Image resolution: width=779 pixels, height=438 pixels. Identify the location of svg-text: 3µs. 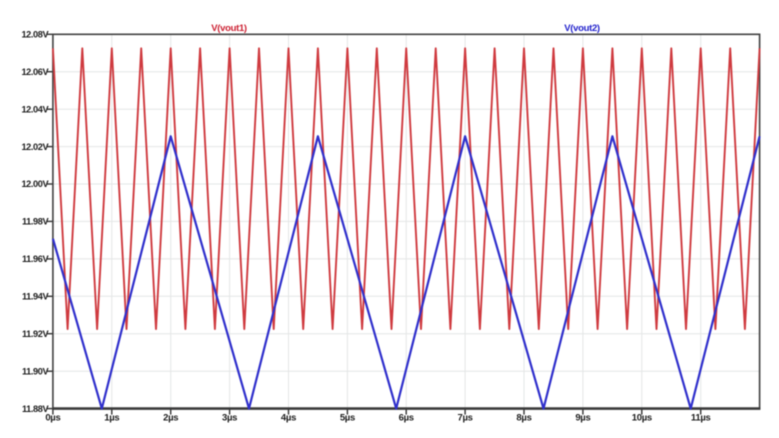
(229, 418).